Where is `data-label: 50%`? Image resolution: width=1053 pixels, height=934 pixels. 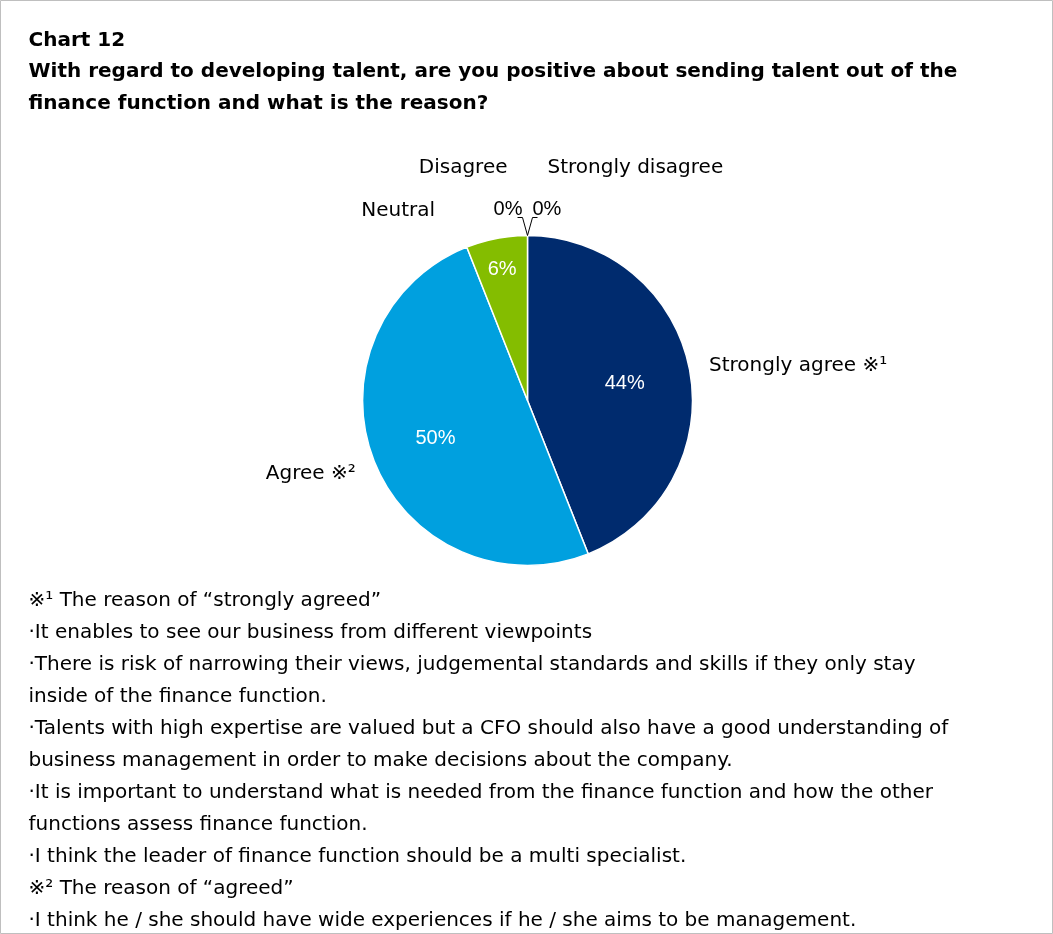 data-label: 50% is located at coordinates (435, 436).